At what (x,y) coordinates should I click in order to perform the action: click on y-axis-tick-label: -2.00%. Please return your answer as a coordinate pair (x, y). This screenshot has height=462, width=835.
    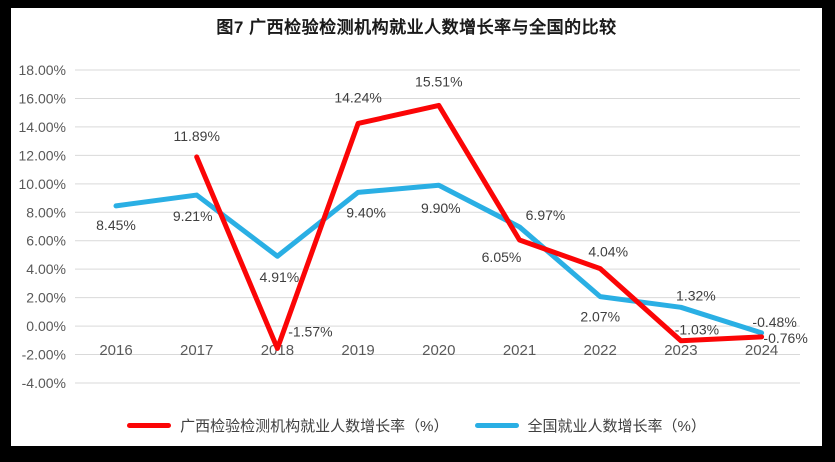
    Looking at the image, I should click on (44, 355).